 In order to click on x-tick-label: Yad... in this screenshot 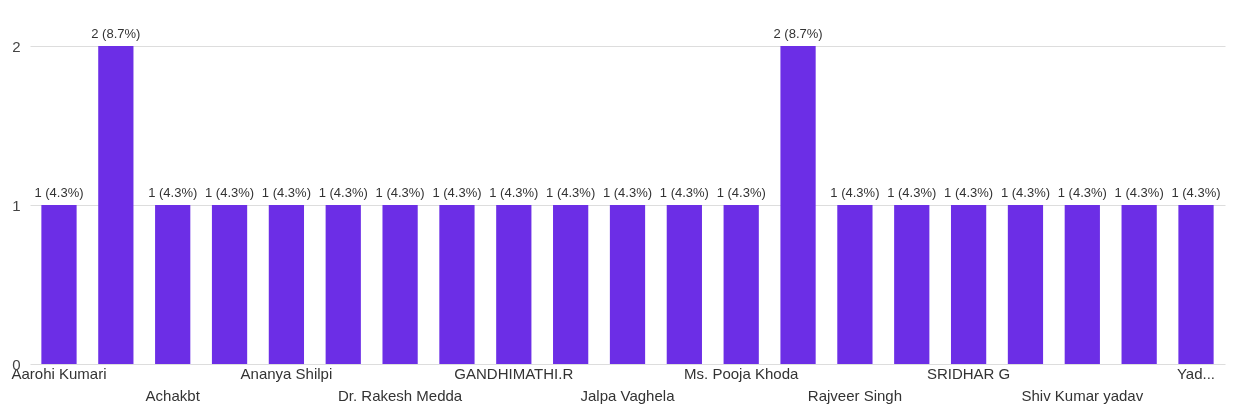, I will do `click(1196, 373)`.